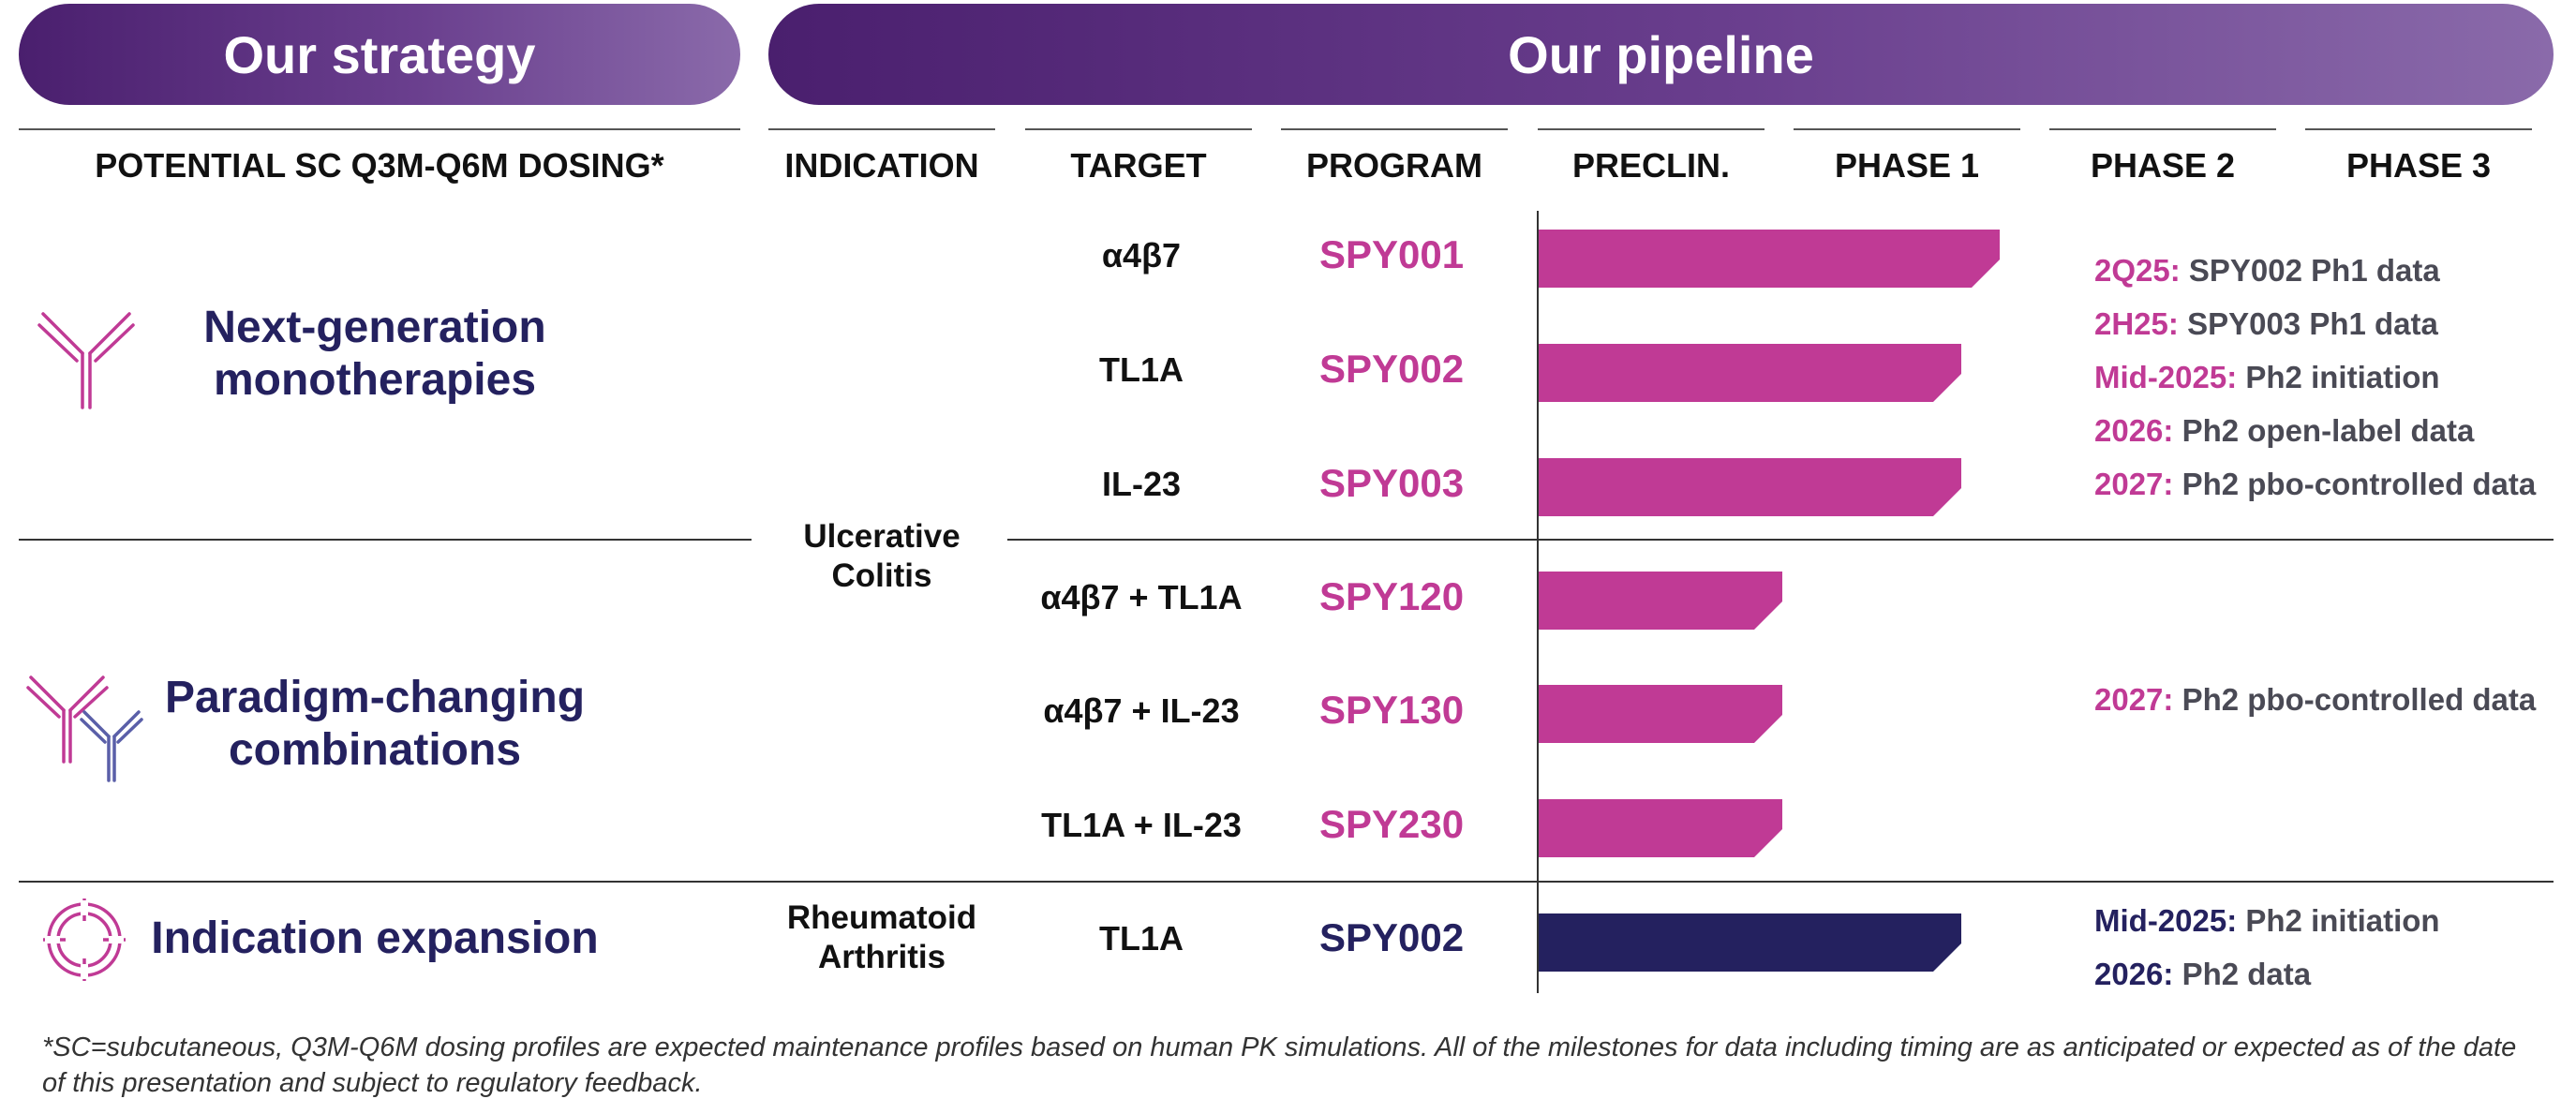 The height and width of the screenshot is (1099, 2576). I want to click on header-indication: INDICATION, so click(881, 165).